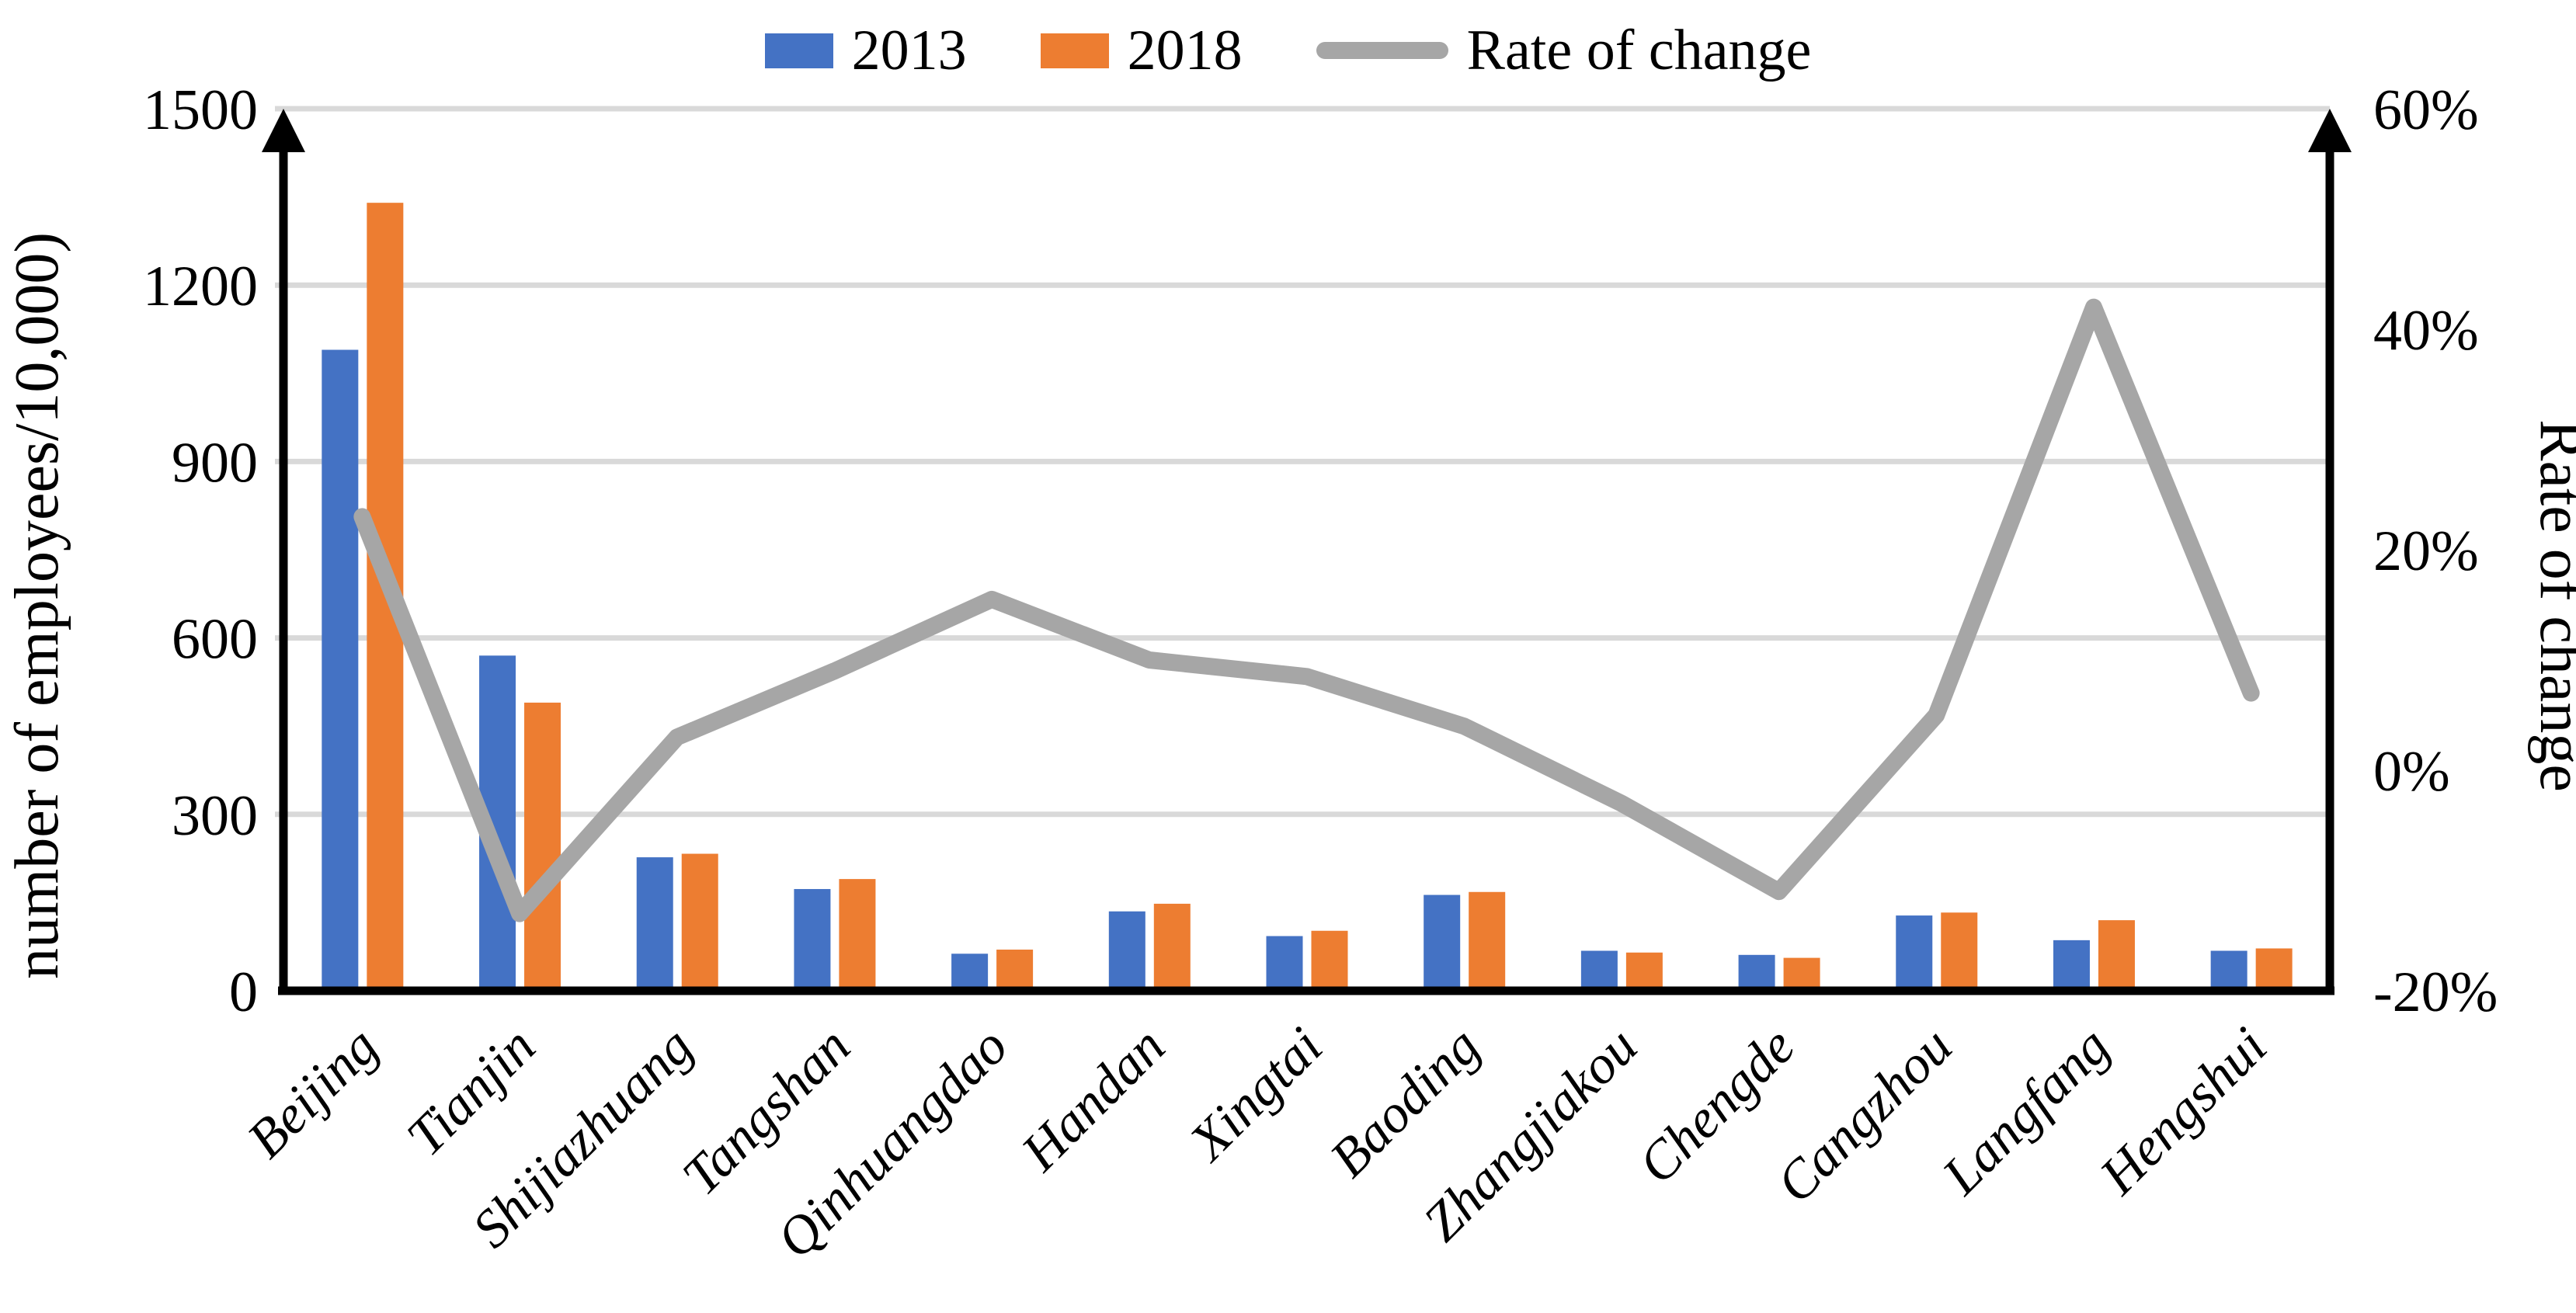 Image resolution: width=2576 pixels, height=1313 pixels. I want to click on left-tick-300: 300, so click(215, 816).